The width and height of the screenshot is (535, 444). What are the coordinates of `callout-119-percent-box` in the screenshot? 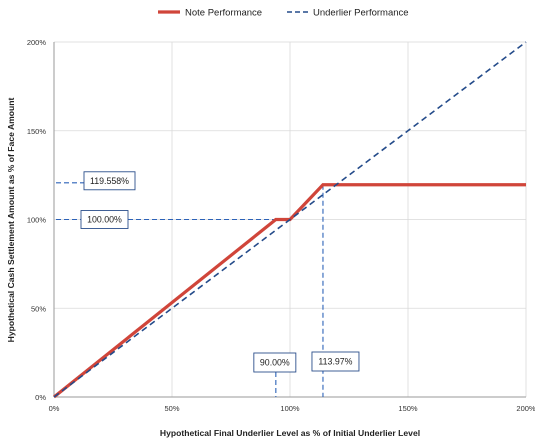 It's located at (109, 181).